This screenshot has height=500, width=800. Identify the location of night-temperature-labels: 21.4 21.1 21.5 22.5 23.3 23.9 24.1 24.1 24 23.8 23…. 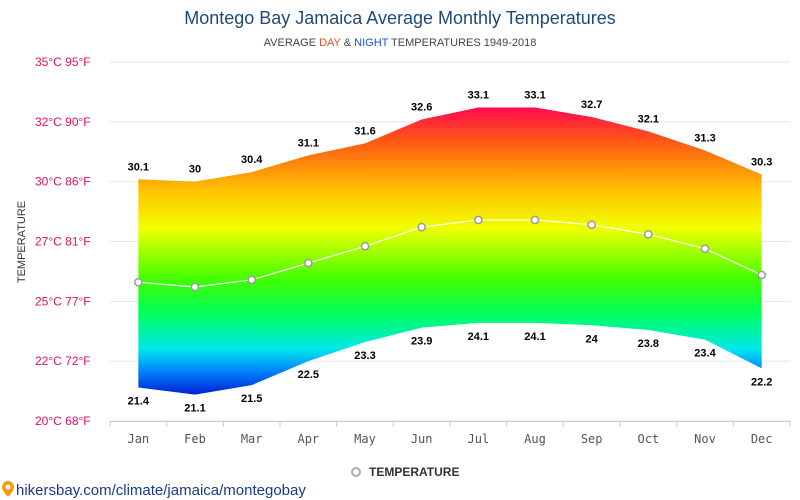
(450, 373).